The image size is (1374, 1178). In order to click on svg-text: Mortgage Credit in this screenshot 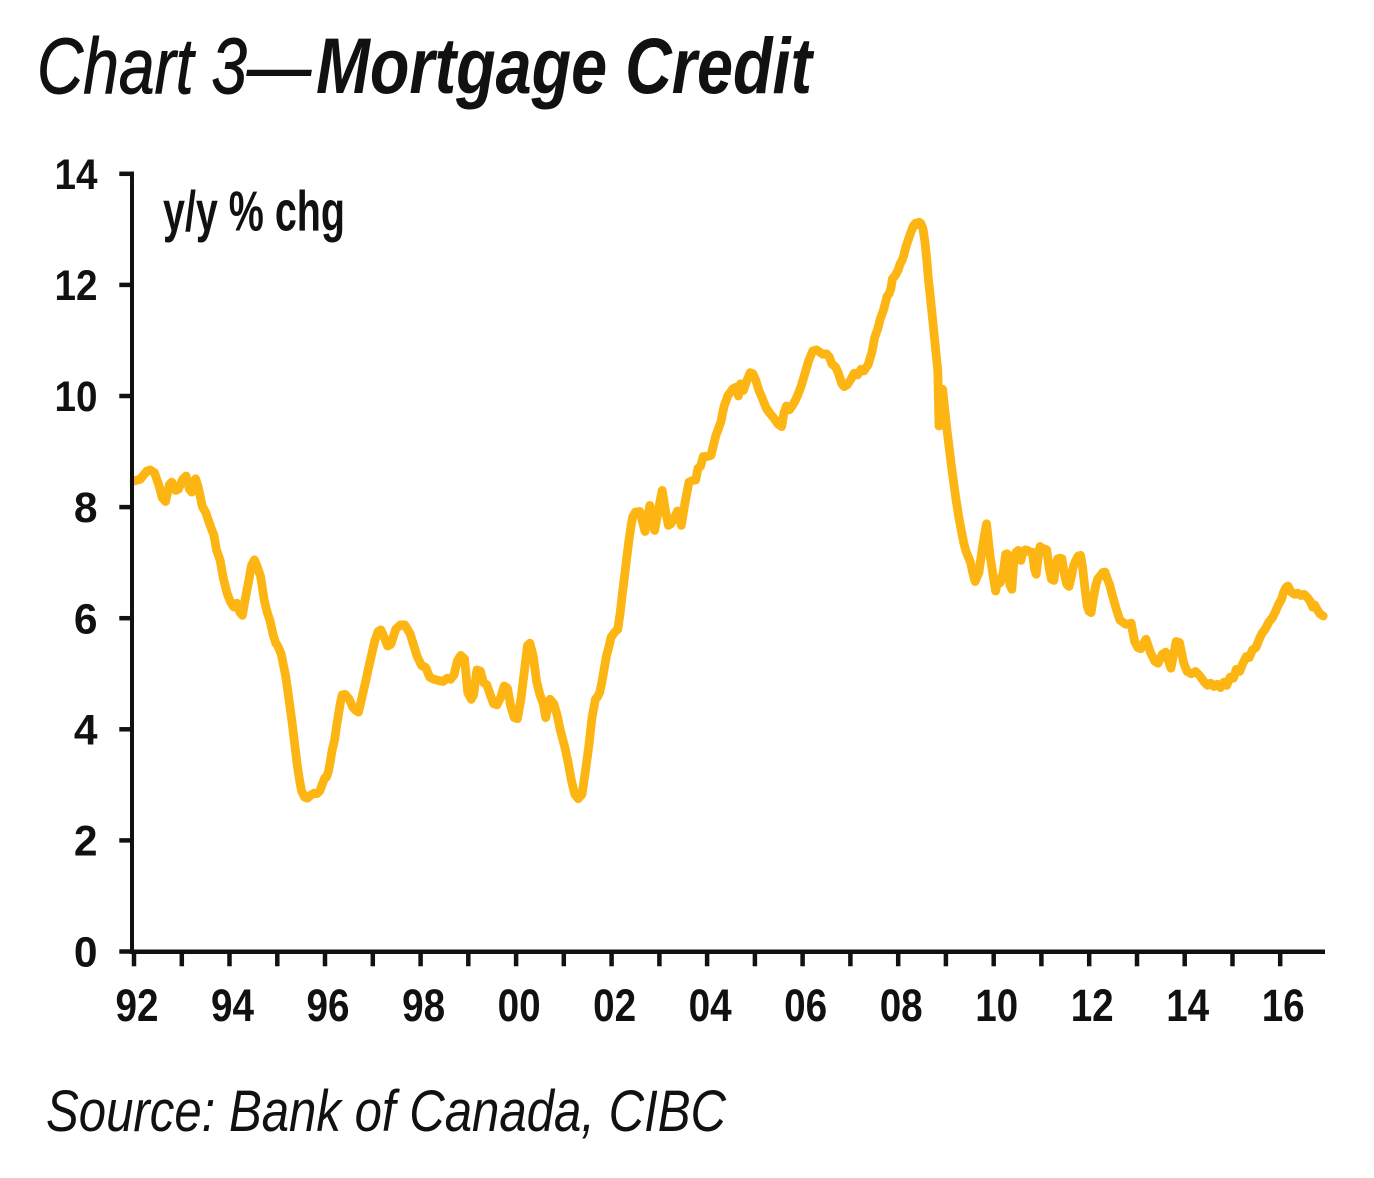, I will do `click(565, 65)`.